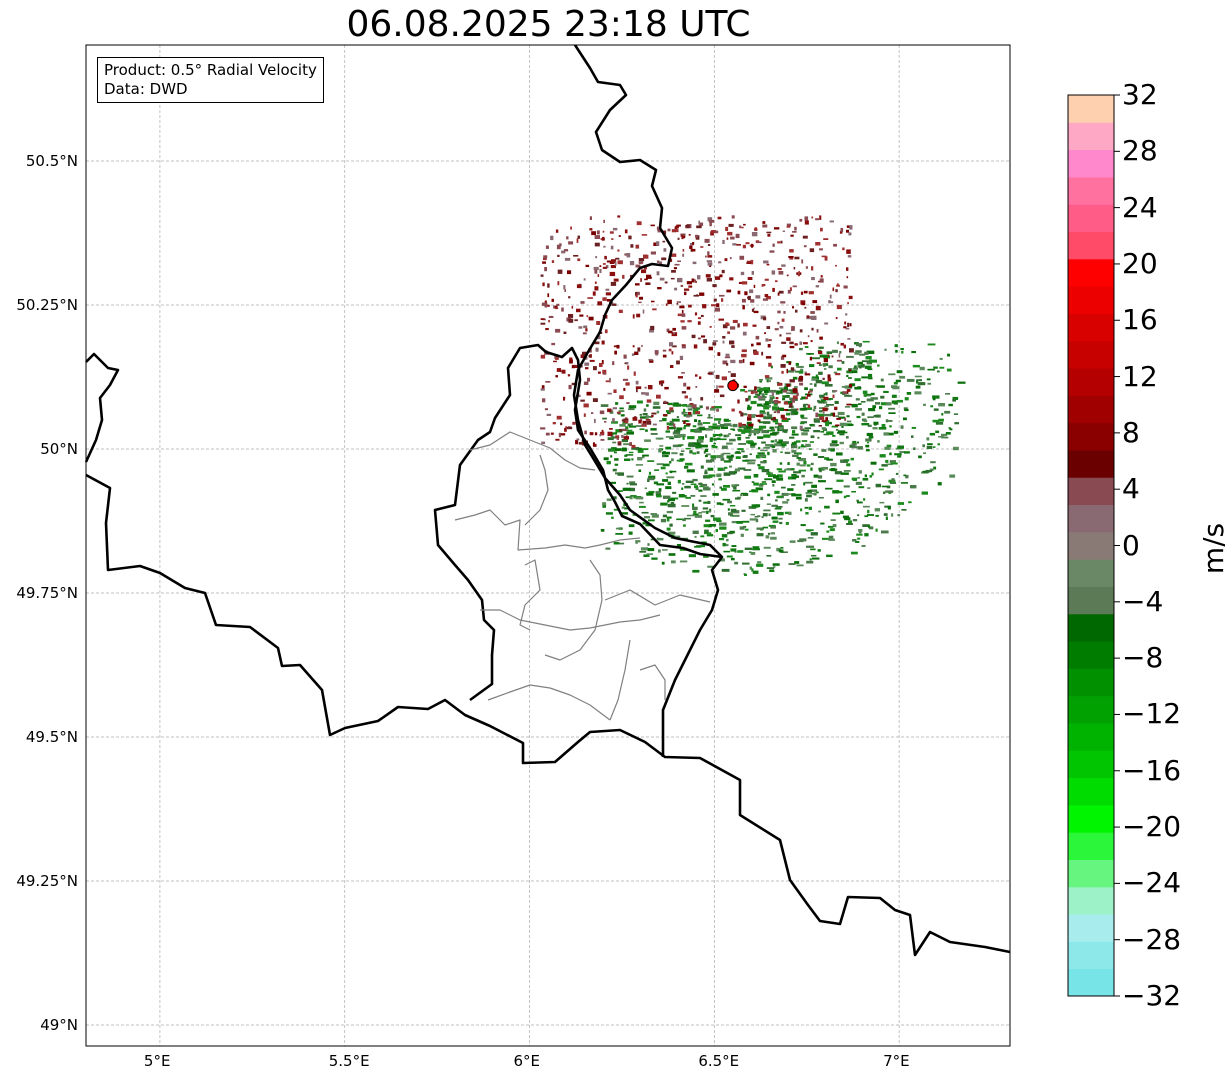  I want to click on colorbar-tick-label: −20, so click(1152, 827).